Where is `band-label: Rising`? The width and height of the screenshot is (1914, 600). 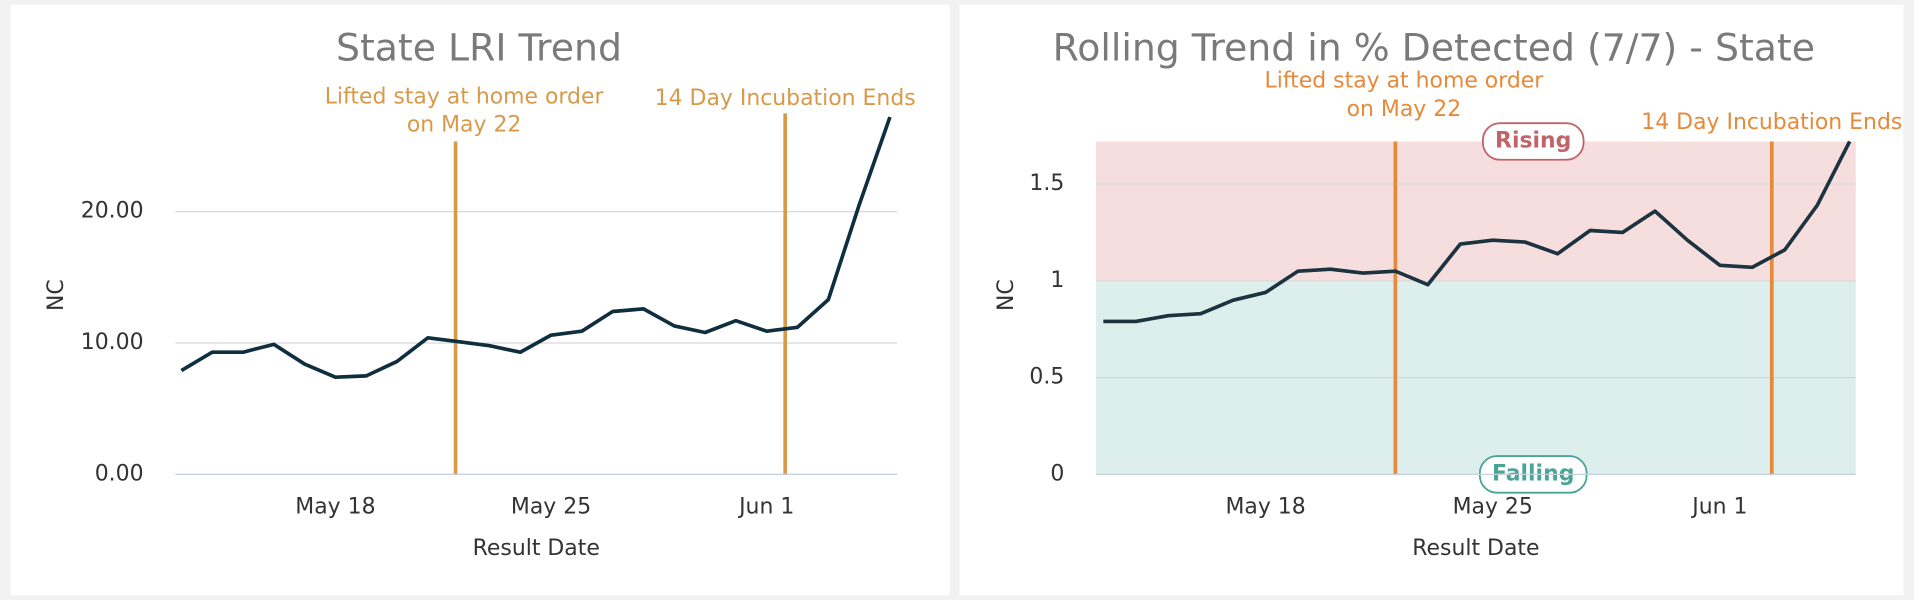
band-label: Rising is located at coordinates (1533, 140).